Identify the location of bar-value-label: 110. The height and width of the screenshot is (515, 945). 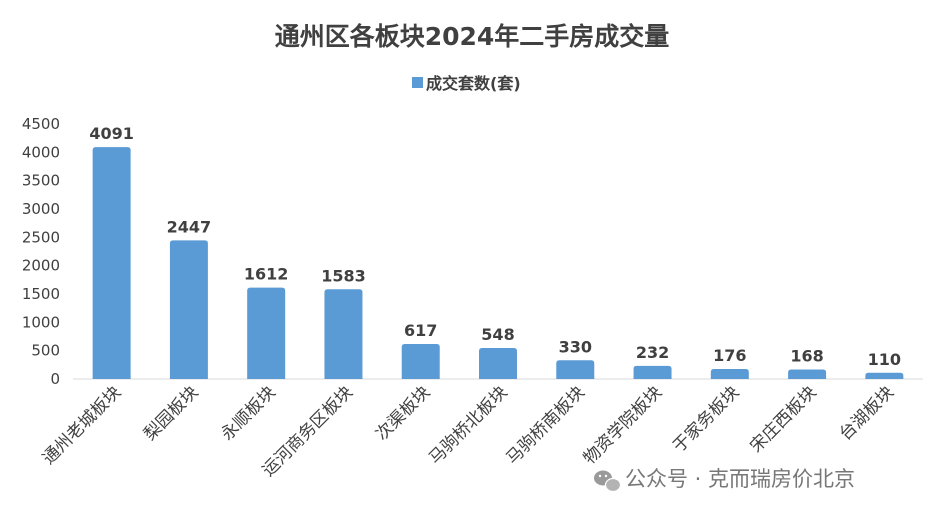
(884, 359).